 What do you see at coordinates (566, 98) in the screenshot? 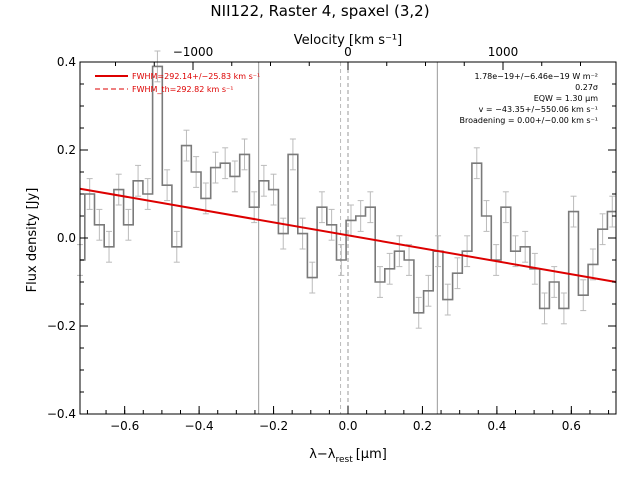
I see `annotation-eqw: EQW = 1.30 μm` at bounding box center [566, 98].